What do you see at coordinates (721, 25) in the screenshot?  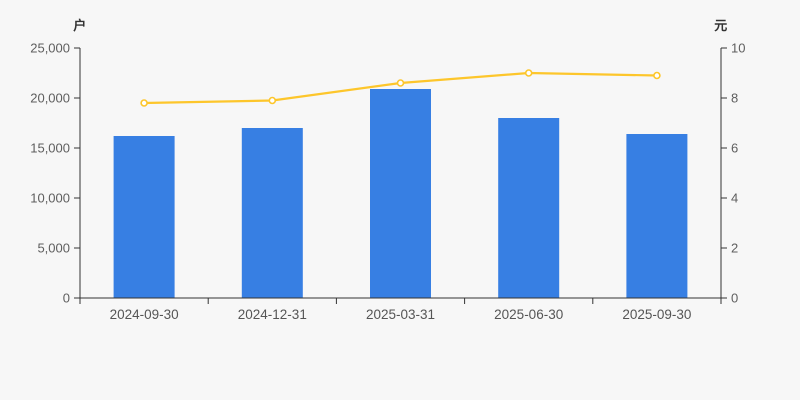 I see `right-axis-title: 元` at bounding box center [721, 25].